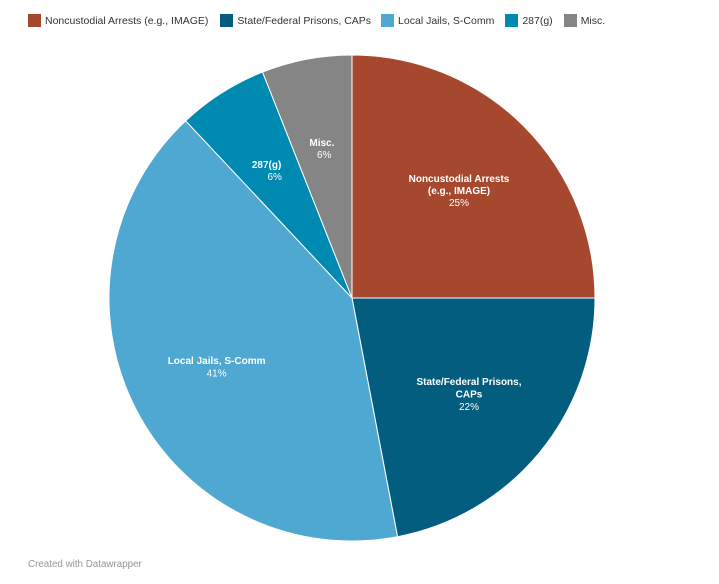 The height and width of the screenshot is (584, 719). What do you see at coordinates (459, 179) in the screenshot?
I see `svg-text: Noncustodial Arrests` at bounding box center [459, 179].